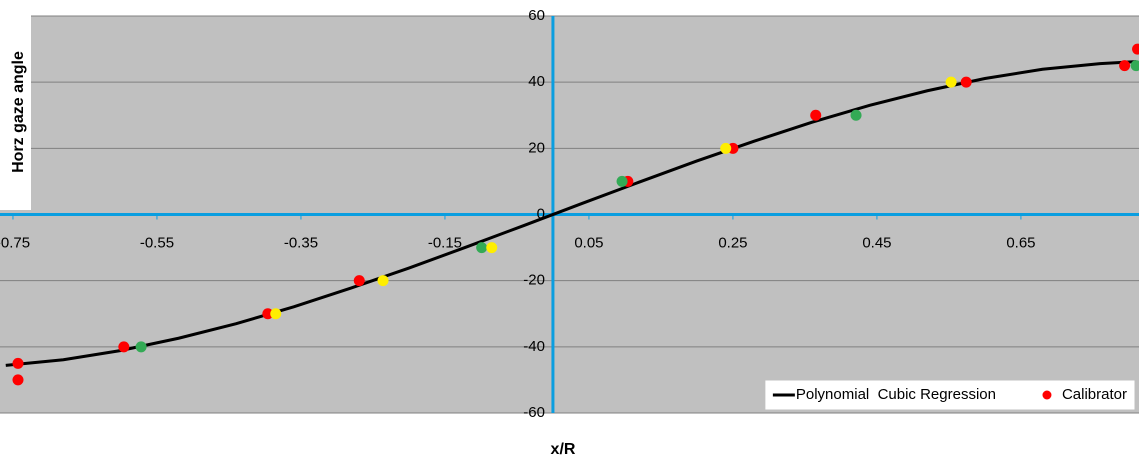 This screenshot has height=462, width=1139. Describe the element at coordinates (536, 147) in the screenshot. I see `y-tick-label: 20` at that location.